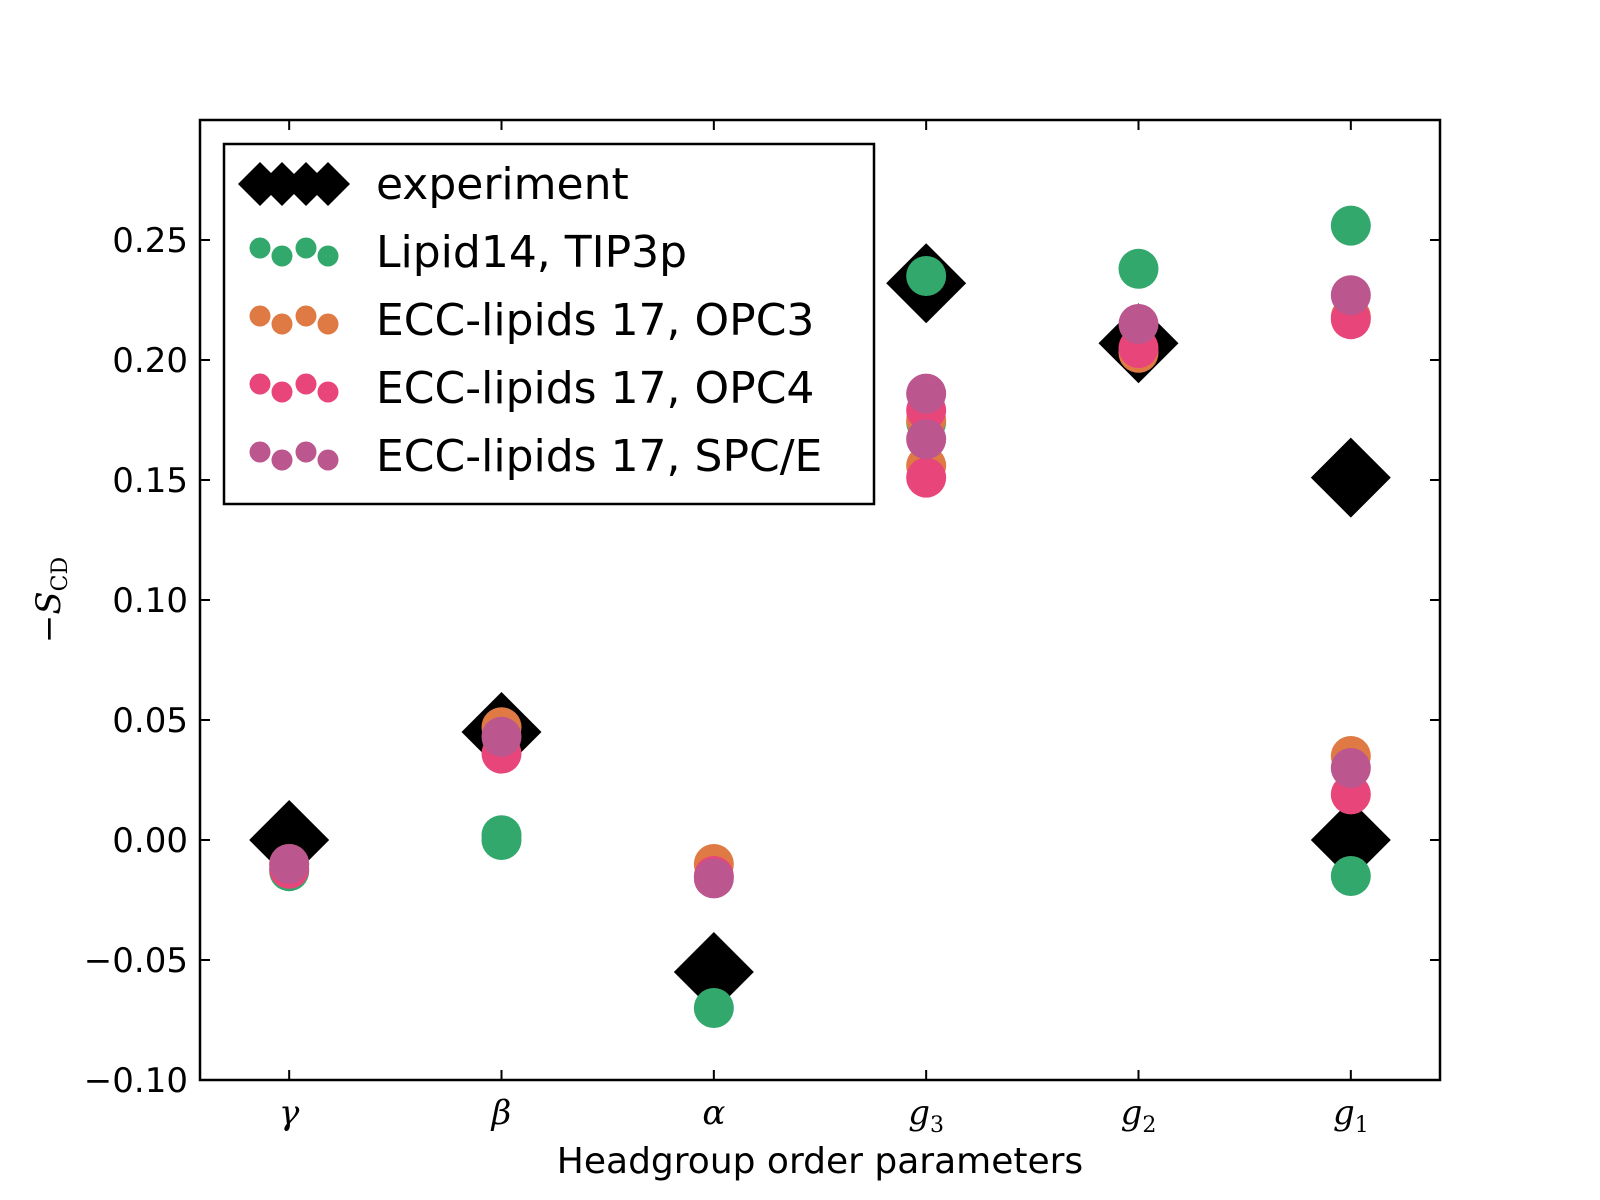  Describe the element at coordinates (599, 456) in the screenshot. I see `legend-label: ECC-lipids 17, SPC/E` at that location.